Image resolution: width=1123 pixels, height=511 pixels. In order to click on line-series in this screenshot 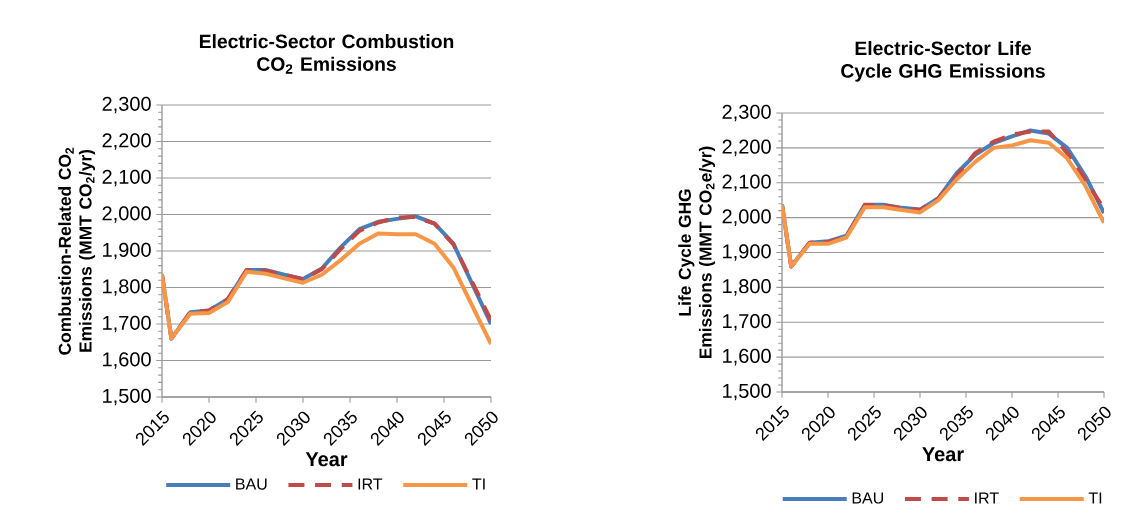, I will do `click(326, 289)`.